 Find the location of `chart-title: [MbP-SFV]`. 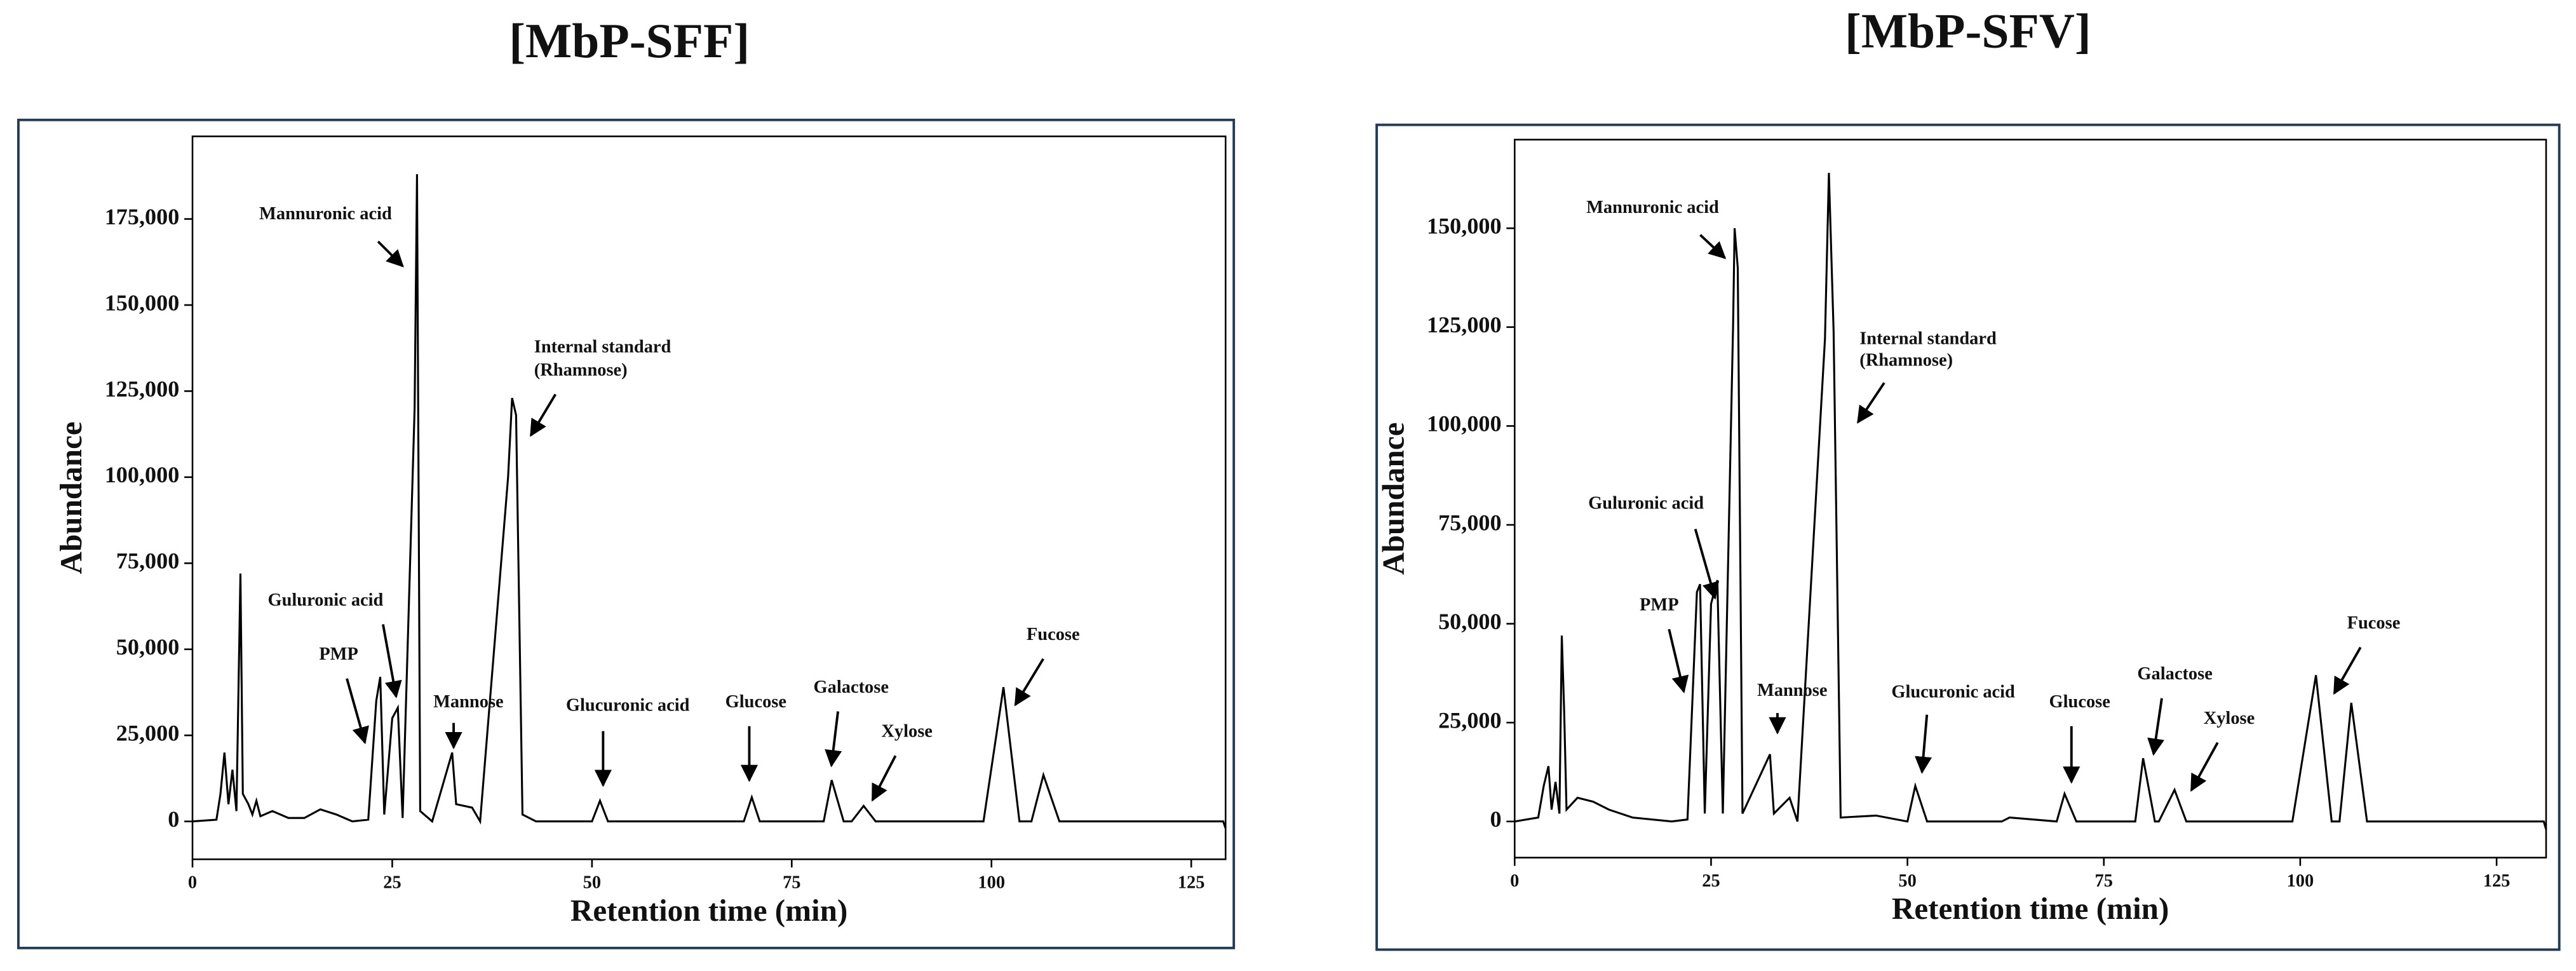

chart-title: [MbP-SFV] is located at coordinates (1968, 31).